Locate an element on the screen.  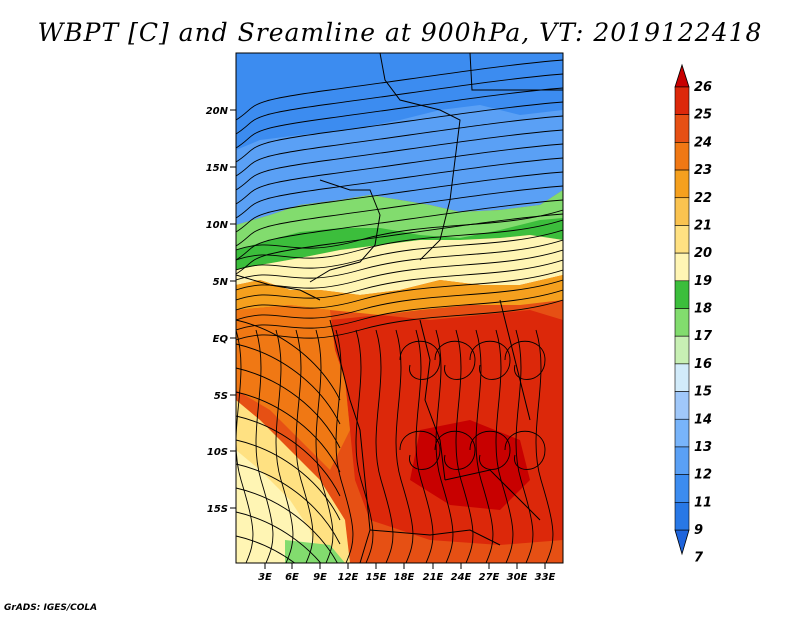
yellow-band is located at coordinates (399, 265).